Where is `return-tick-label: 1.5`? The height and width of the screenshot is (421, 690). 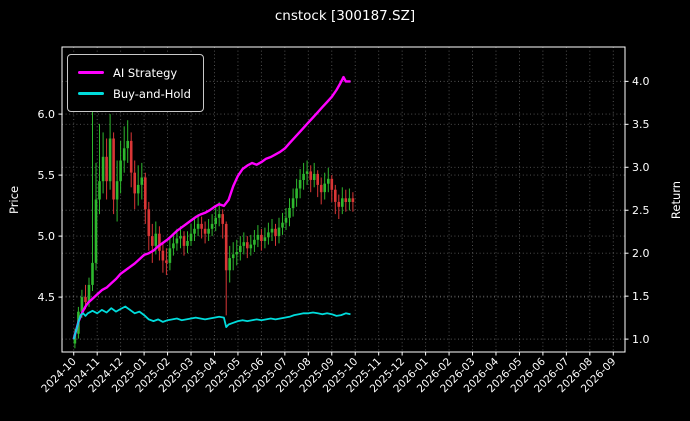
return-tick-label: 1.5 is located at coordinates (641, 296).